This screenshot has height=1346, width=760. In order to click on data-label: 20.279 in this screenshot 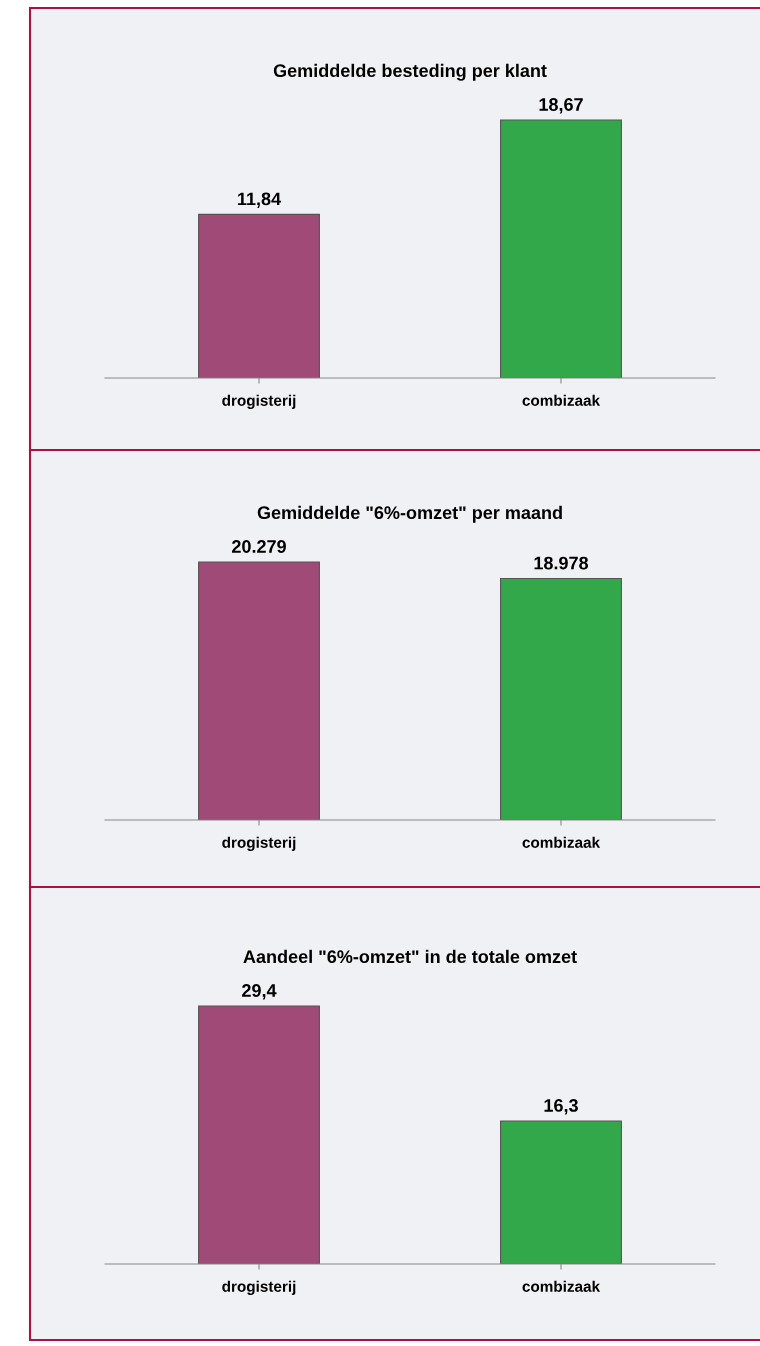, I will do `click(259, 546)`.